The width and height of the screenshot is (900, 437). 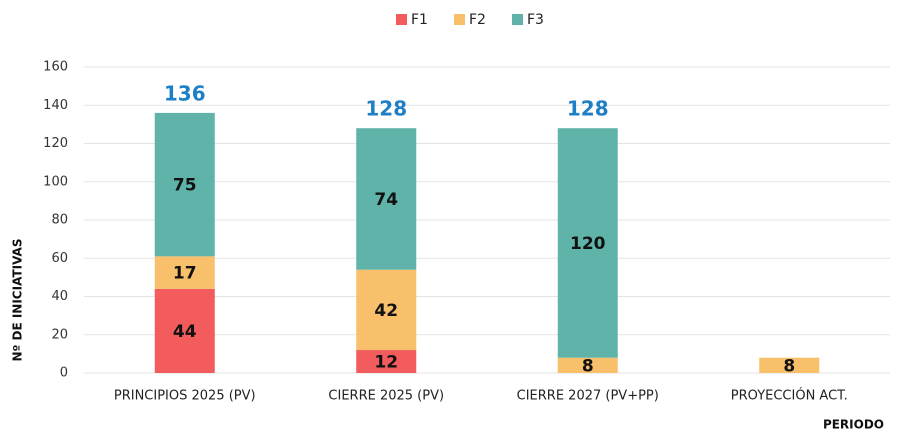 What do you see at coordinates (59, 258) in the screenshot?
I see `y-tick-label: 60` at bounding box center [59, 258].